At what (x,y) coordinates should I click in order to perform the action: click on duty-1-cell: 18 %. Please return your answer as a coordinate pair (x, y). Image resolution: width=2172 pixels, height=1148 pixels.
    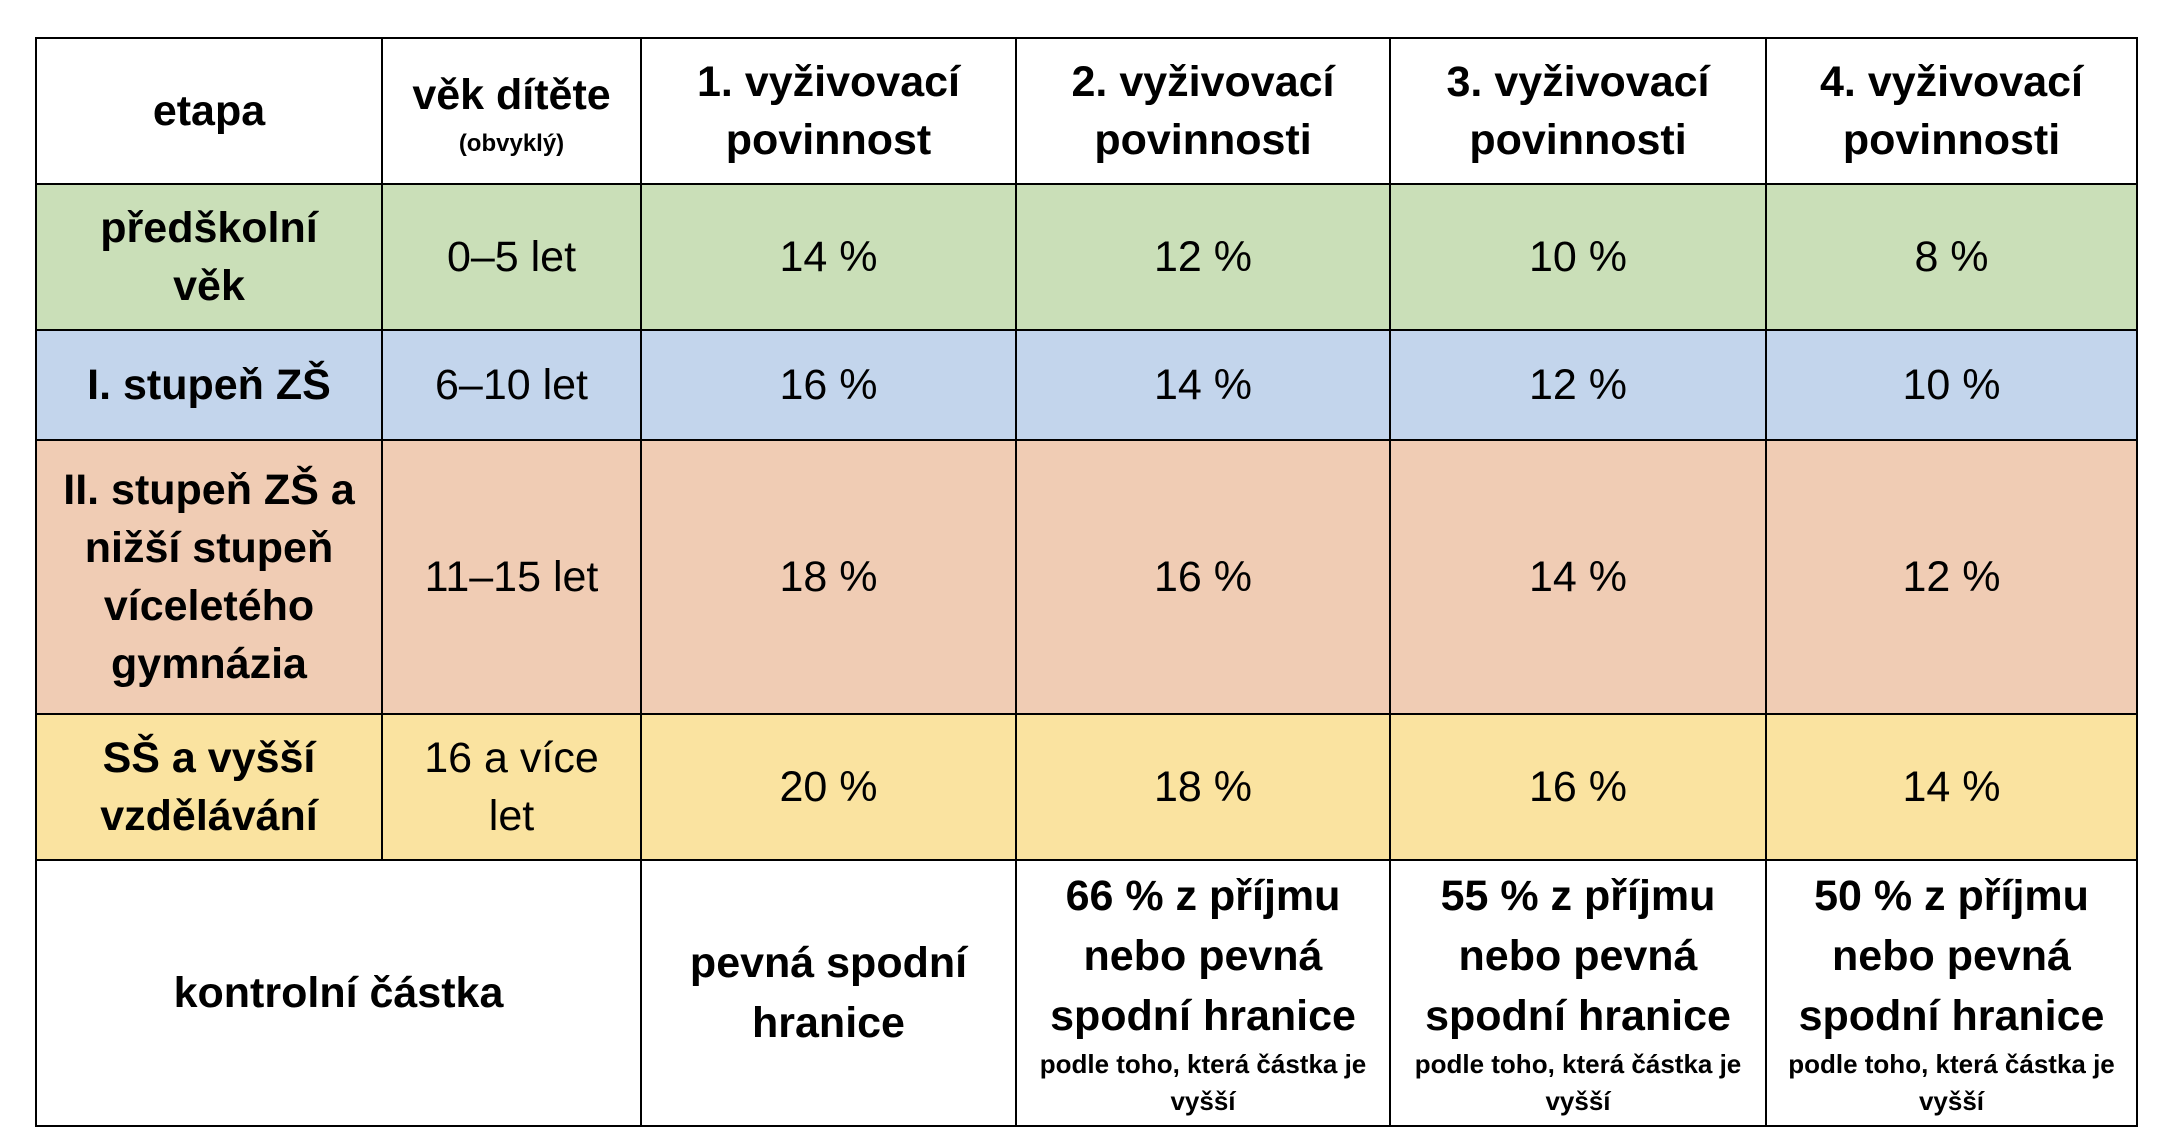
    Looking at the image, I should click on (828, 577).